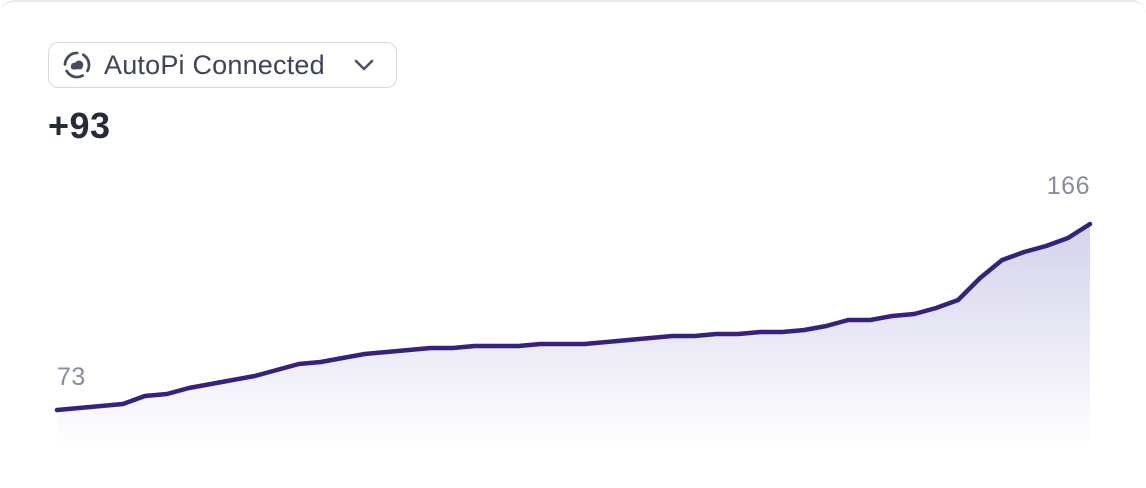 This screenshot has width=1146, height=488. What do you see at coordinates (214, 64) in the screenshot?
I see `metric-selector-label: AutoPi Connected` at bounding box center [214, 64].